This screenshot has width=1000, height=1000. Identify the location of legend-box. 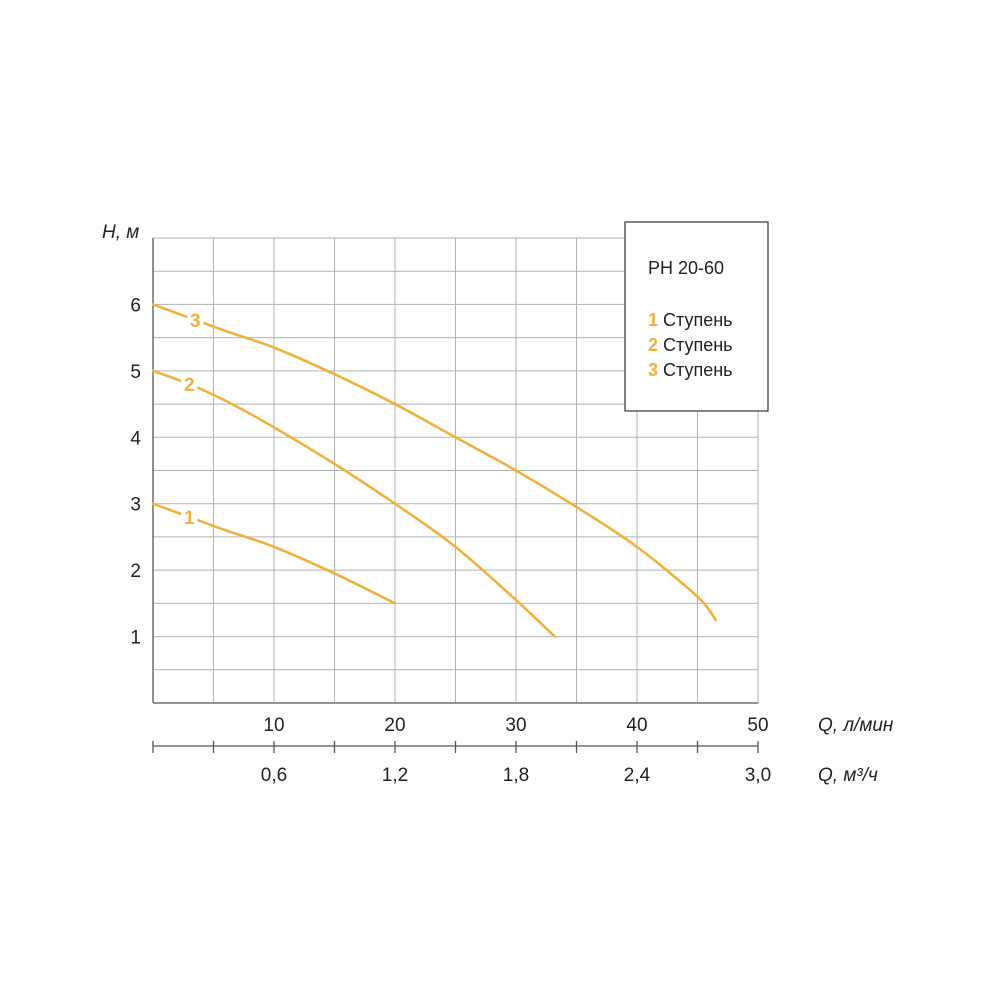
(696, 316).